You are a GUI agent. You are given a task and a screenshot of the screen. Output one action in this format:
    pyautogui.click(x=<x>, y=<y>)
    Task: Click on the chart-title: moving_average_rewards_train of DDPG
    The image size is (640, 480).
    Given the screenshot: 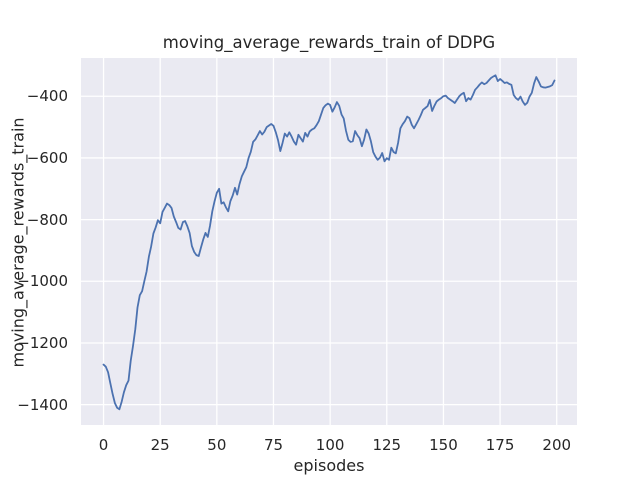 What is the action you would take?
    pyautogui.click(x=329, y=42)
    